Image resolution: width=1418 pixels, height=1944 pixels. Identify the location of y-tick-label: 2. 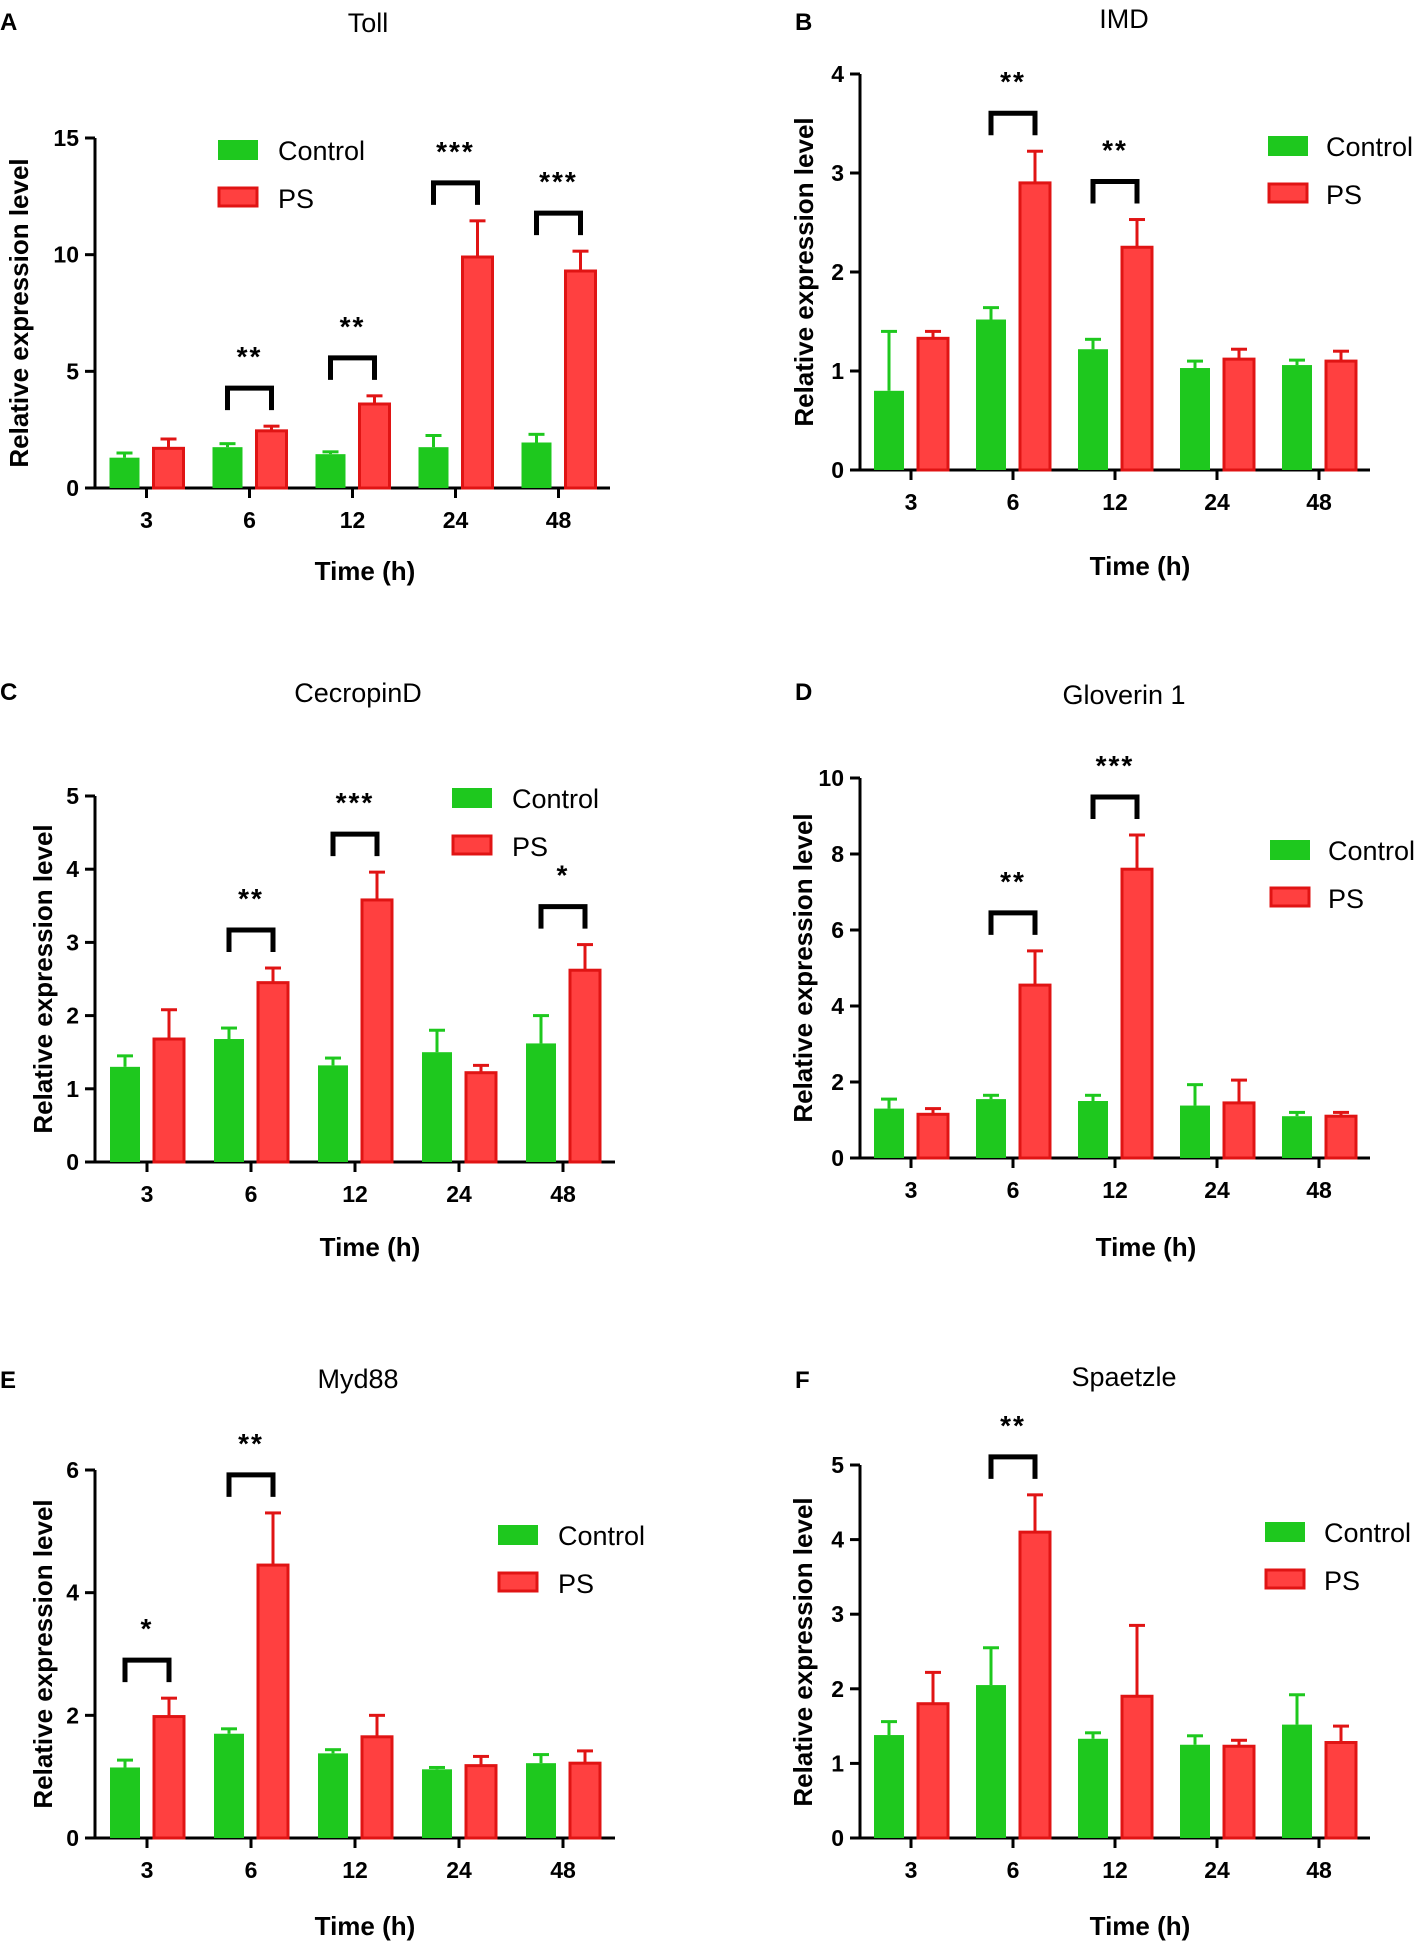
(72, 1715).